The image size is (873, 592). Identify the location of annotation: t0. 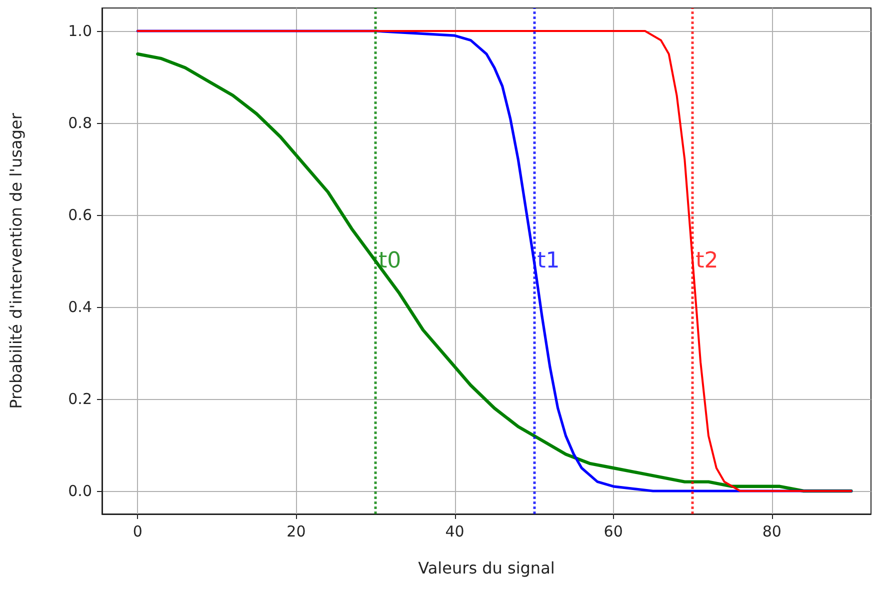
(390, 261).